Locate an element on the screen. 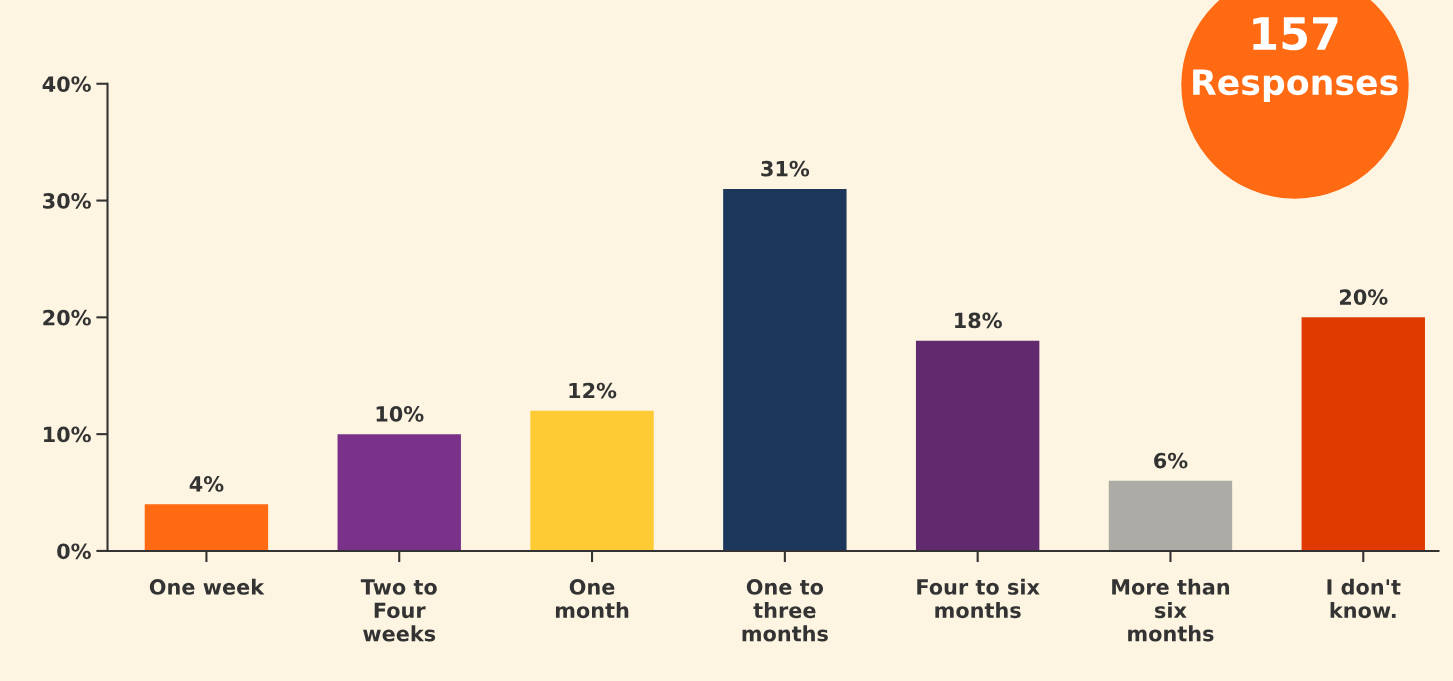 The width and height of the screenshot is (1453, 681). x-tick-label: Two to Four weeks is located at coordinates (398, 610).